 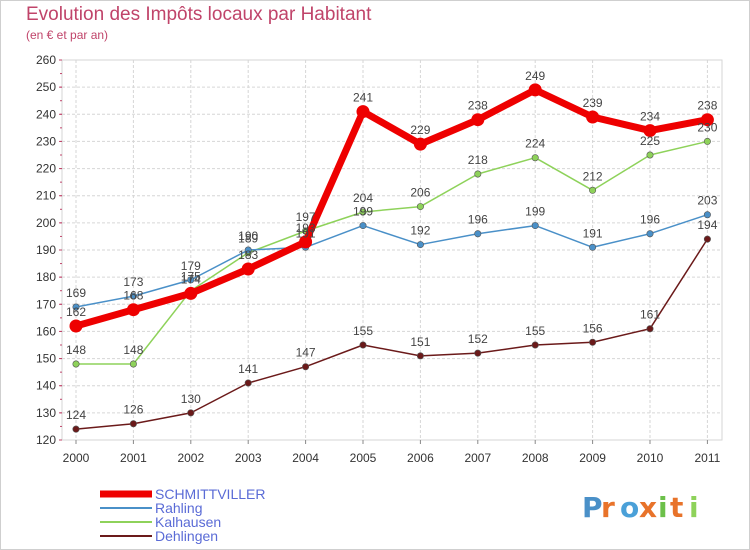 I want to click on data-label: 203, so click(x=707, y=201).